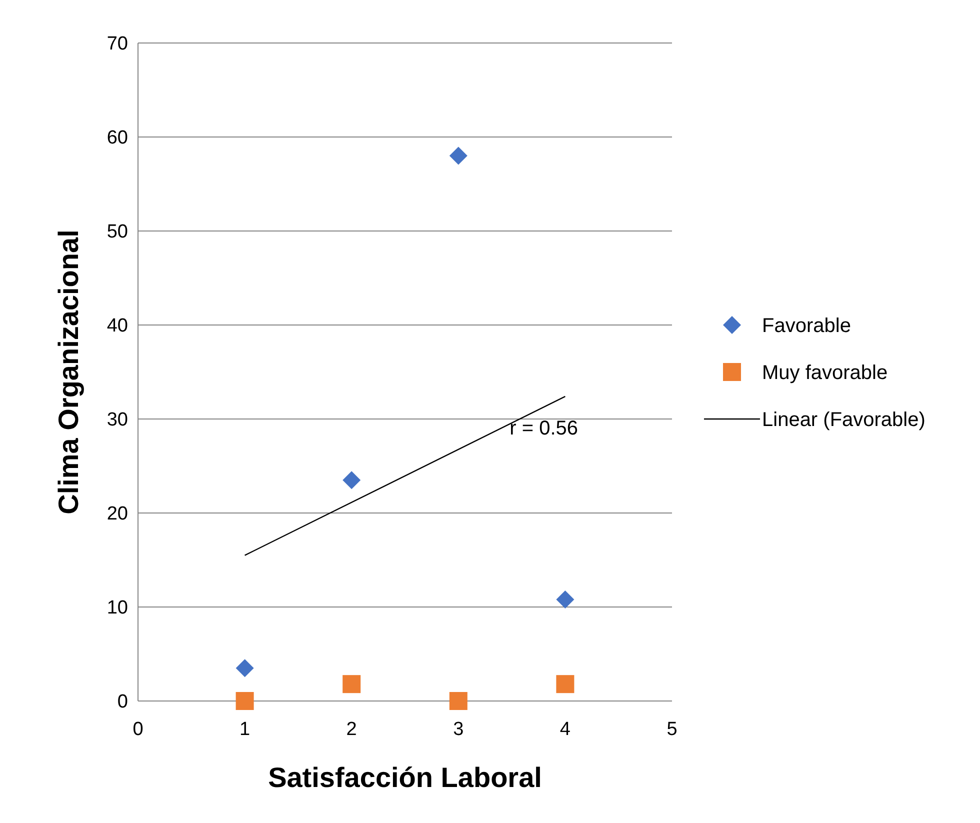 This screenshot has width=980, height=823. I want to click on y-tick-label: 70, so click(117, 44).